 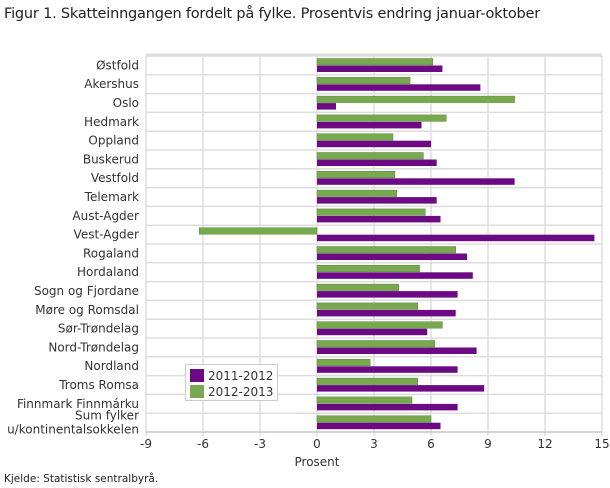 What do you see at coordinates (111, 122) in the screenshot?
I see `category-label: Hedmark` at bounding box center [111, 122].